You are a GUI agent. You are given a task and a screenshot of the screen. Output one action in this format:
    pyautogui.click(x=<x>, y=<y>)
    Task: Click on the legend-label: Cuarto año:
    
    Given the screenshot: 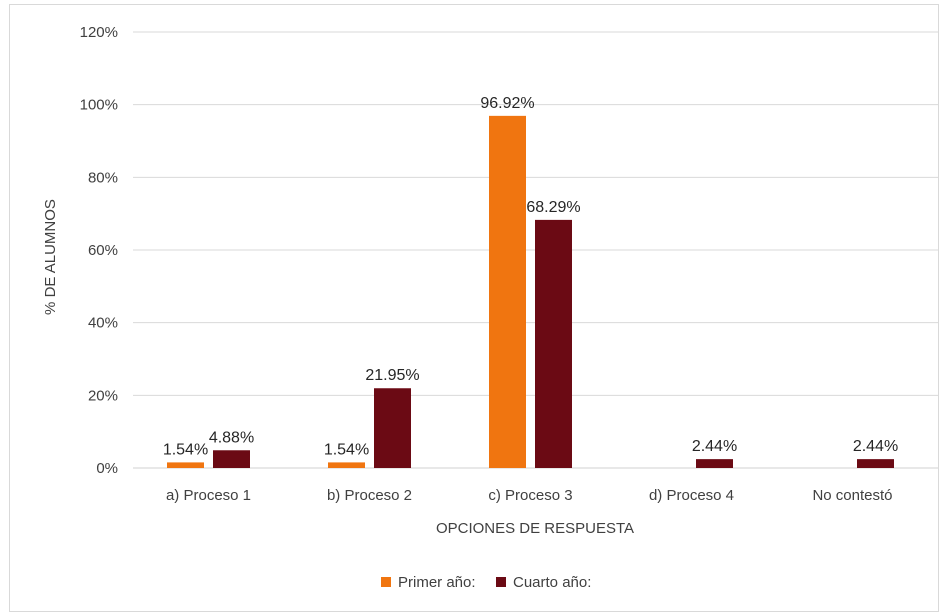 What is the action you would take?
    pyautogui.click(x=552, y=582)
    